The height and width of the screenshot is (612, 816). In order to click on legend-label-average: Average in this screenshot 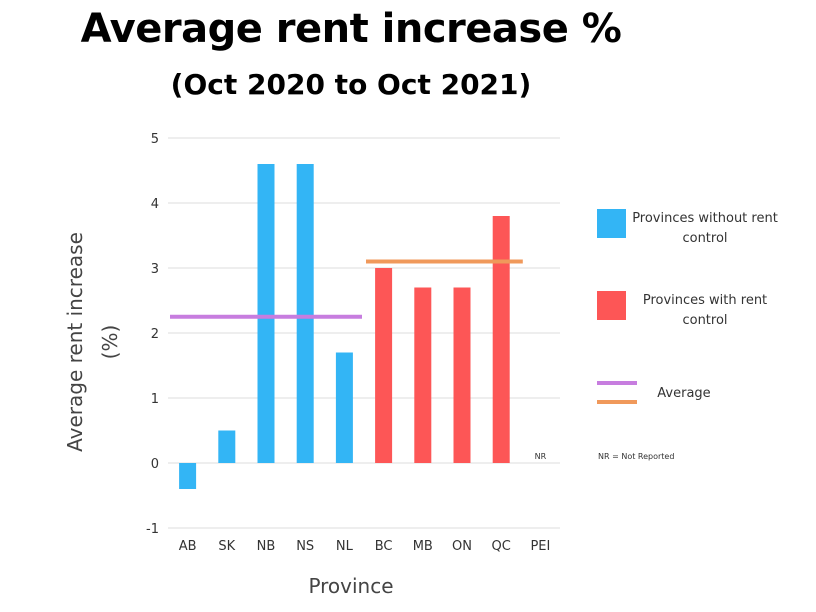, I will do `click(683, 393)`.